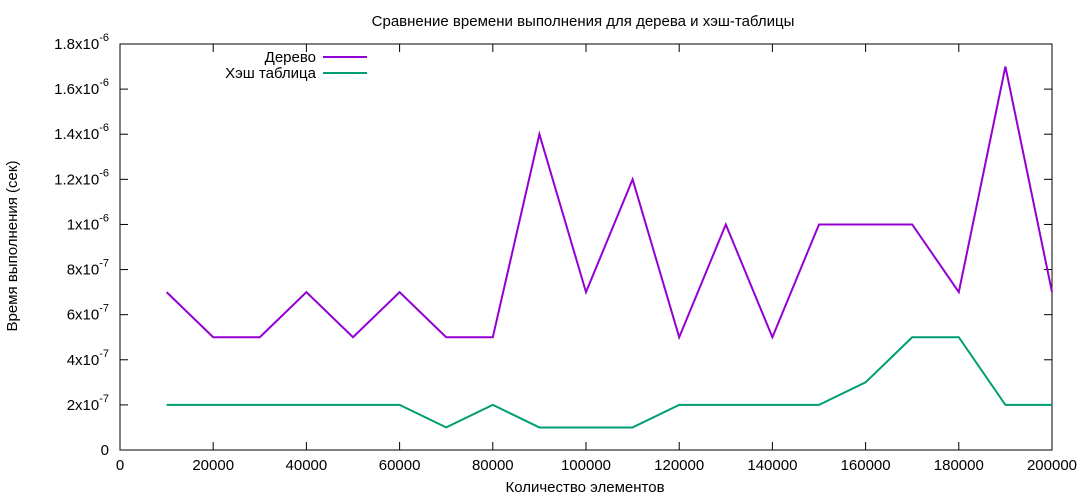 This screenshot has height=500, width=1080. What do you see at coordinates (290, 57) in the screenshot?
I see `legend-label: Дерево` at bounding box center [290, 57].